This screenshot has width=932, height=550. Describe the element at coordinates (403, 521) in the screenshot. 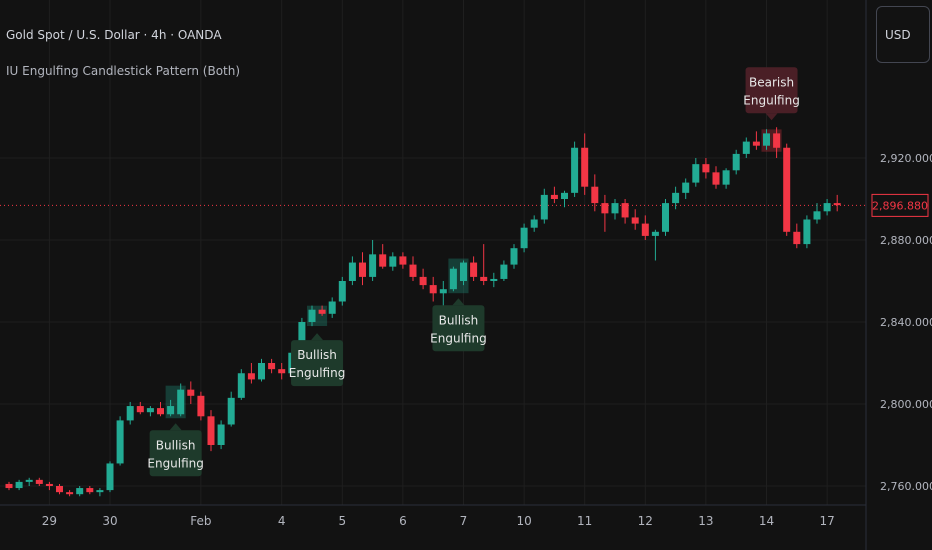

I see `time-tick-label: 6` at that location.